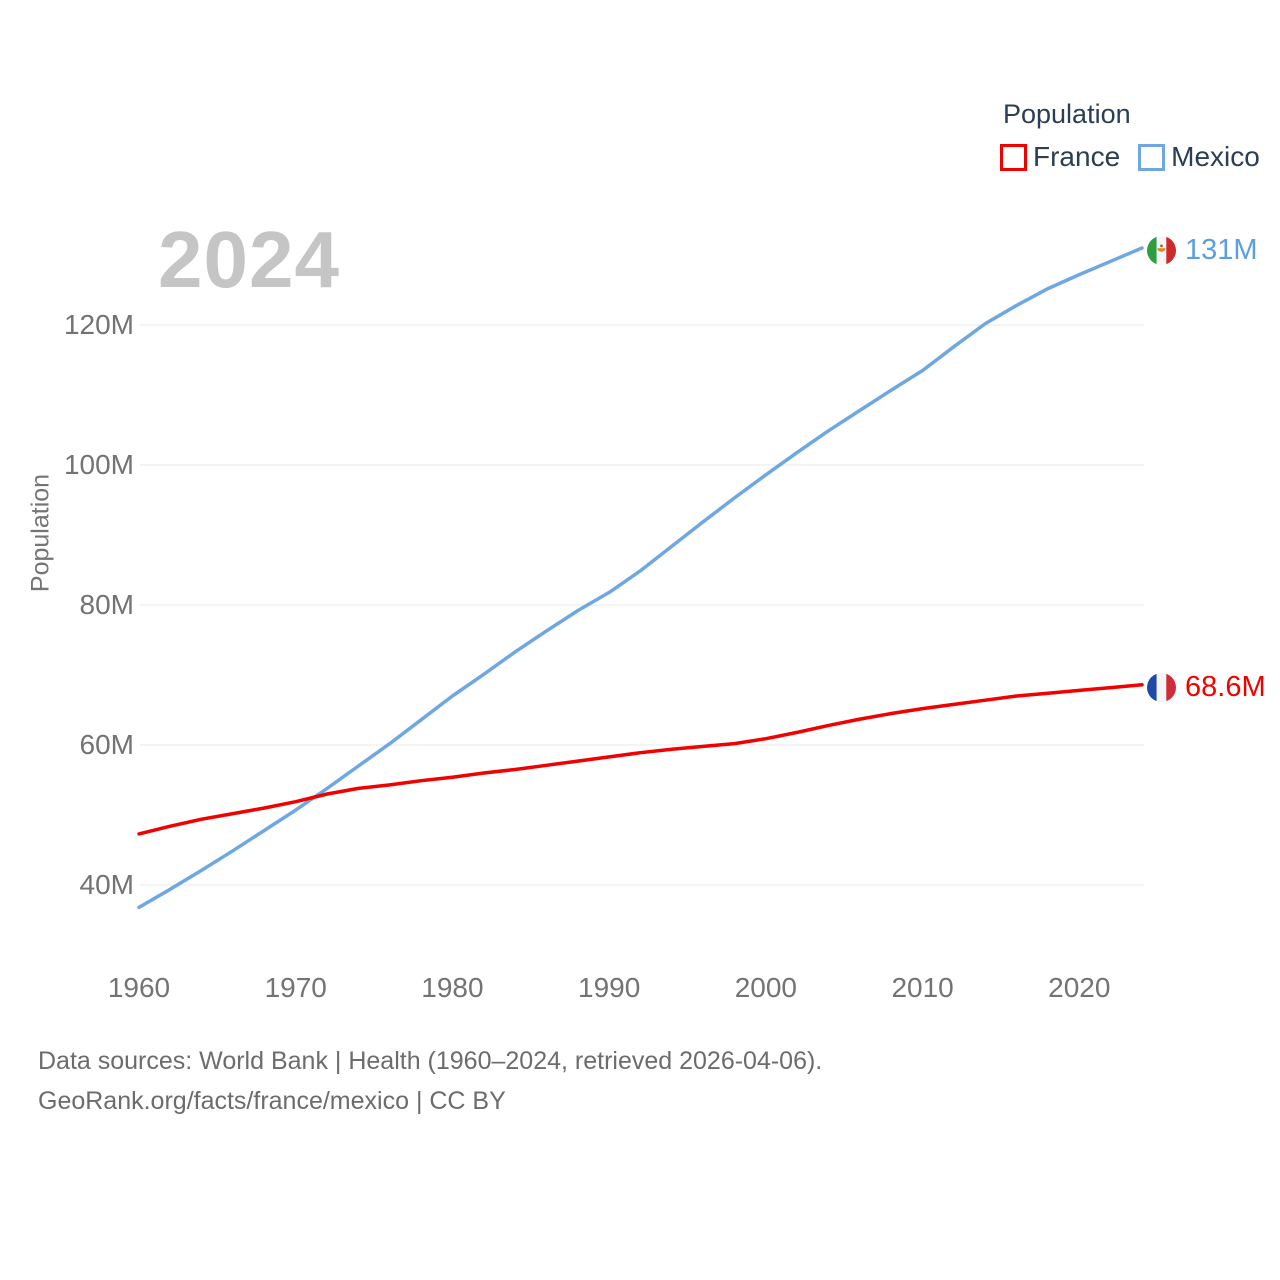  What do you see at coordinates (1130, 136) in the screenshot?
I see `chart-legend: Population France Mexico` at bounding box center [1130, 136].